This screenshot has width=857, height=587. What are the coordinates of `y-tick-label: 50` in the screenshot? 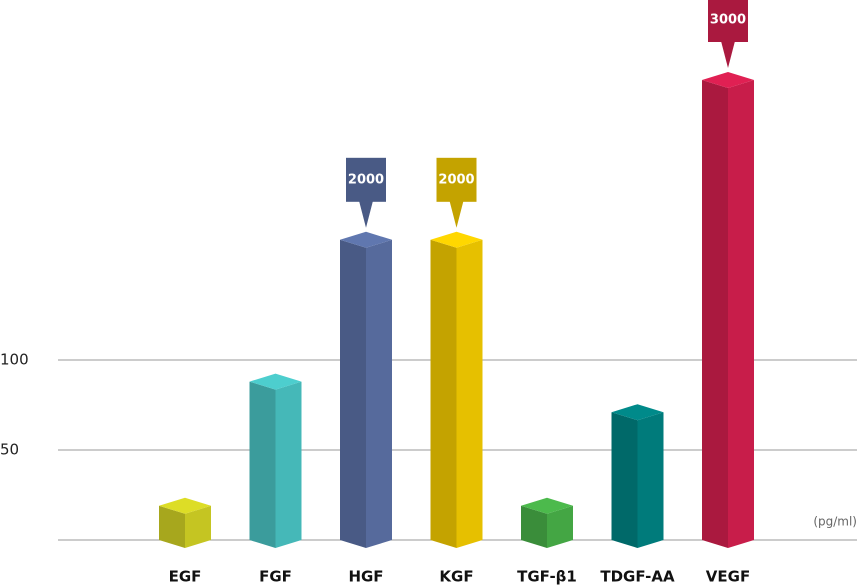 It's located at (9, 450).